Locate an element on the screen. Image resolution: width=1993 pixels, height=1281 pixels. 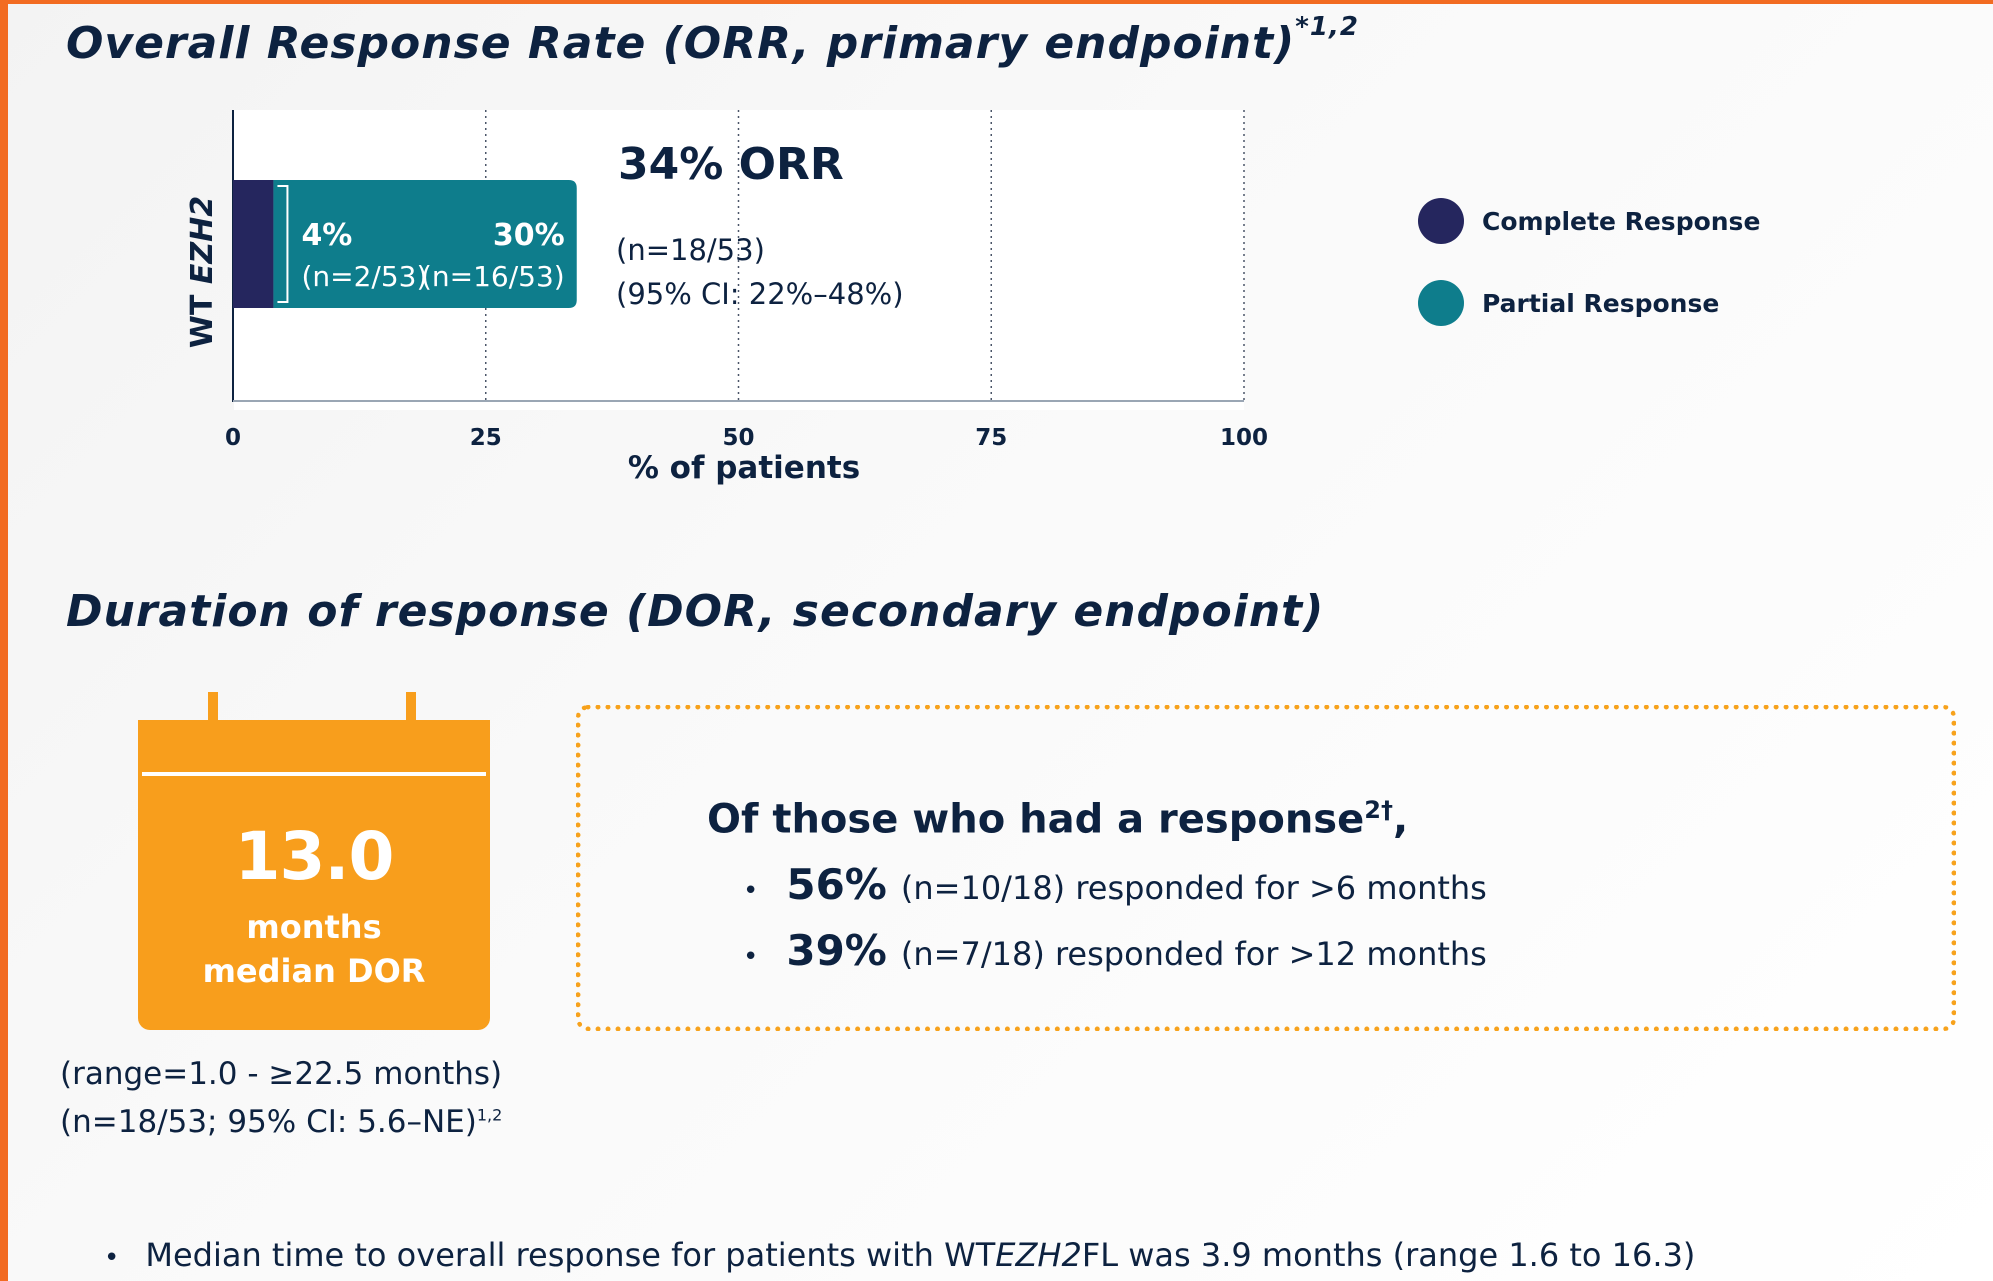
dor-ci: (n=18/53; 95% CI: 5.6–NE)1,2 is located at coordinates (281, 1122).